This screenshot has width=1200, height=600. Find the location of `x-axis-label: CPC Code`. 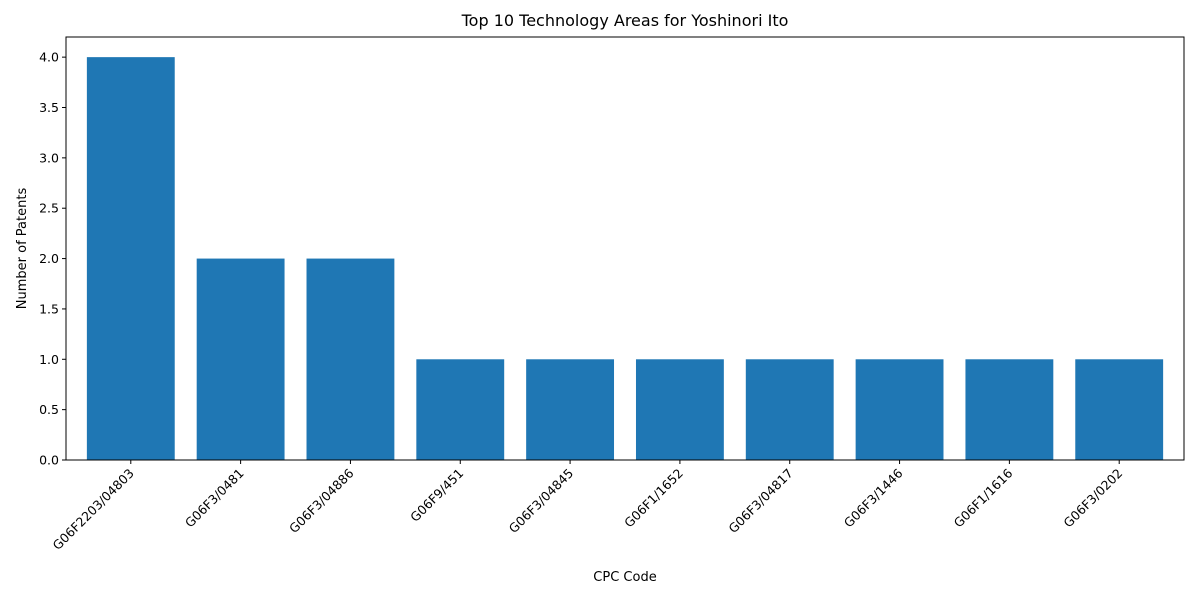

x-axis-label: CPC Code is located at coordinates (624, 577).